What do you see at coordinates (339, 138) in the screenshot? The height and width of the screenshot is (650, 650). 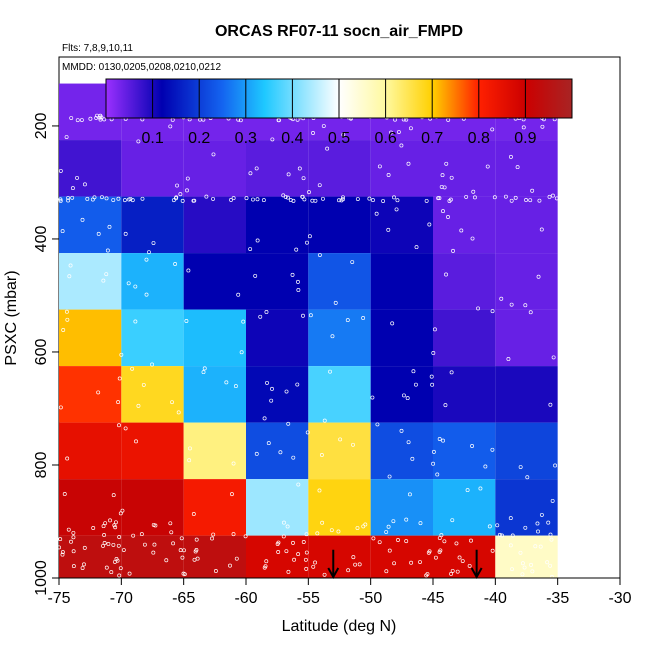 I see `colorbar-tick-label: 0.5` at bounding box center [339, 138].